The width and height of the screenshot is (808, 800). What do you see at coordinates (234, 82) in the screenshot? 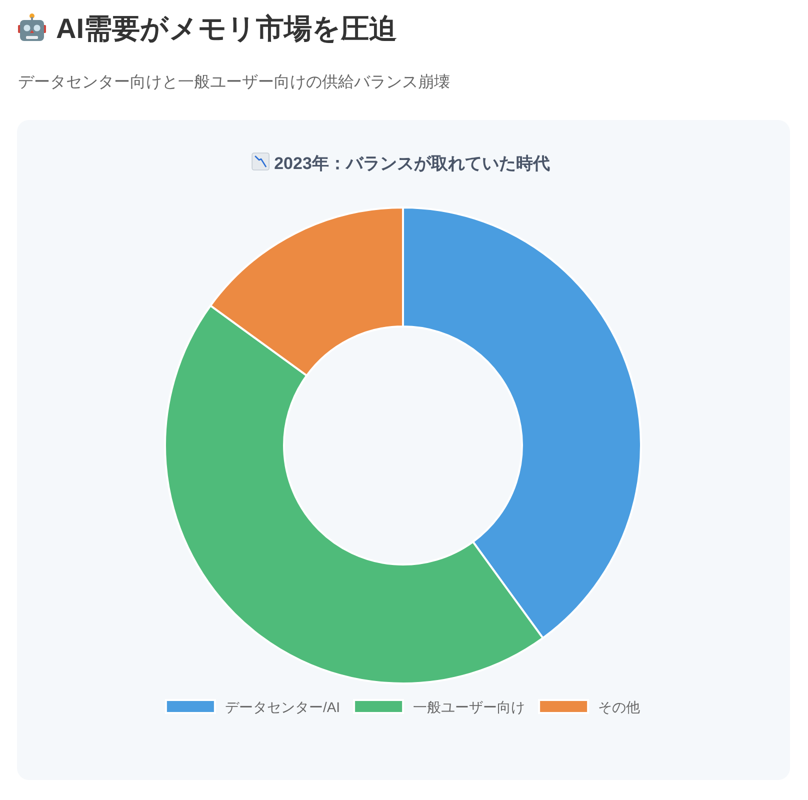
I see `chart-subtitle: データセンター向けと一般ユーザー向けの供給バランス崩壊` at bounding box center [234, 82].